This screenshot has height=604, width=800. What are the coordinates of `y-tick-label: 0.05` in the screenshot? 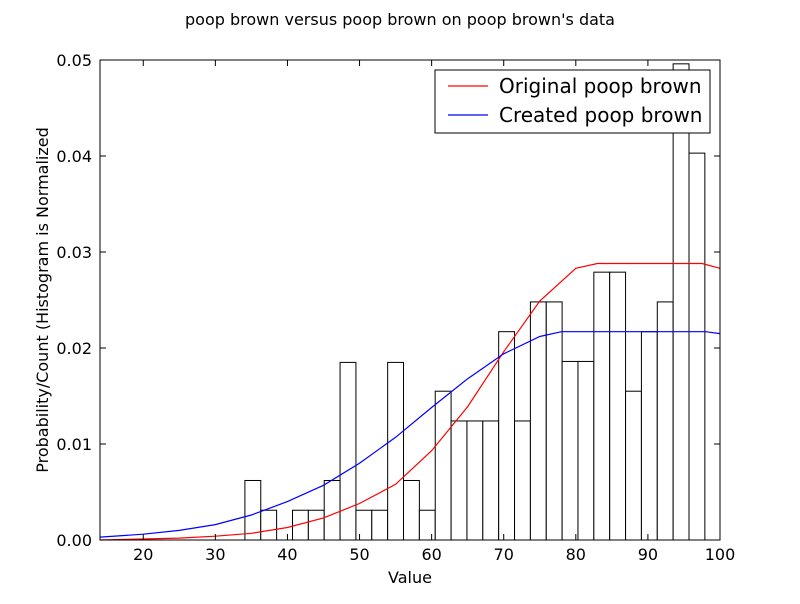 It's located at (74, 60).